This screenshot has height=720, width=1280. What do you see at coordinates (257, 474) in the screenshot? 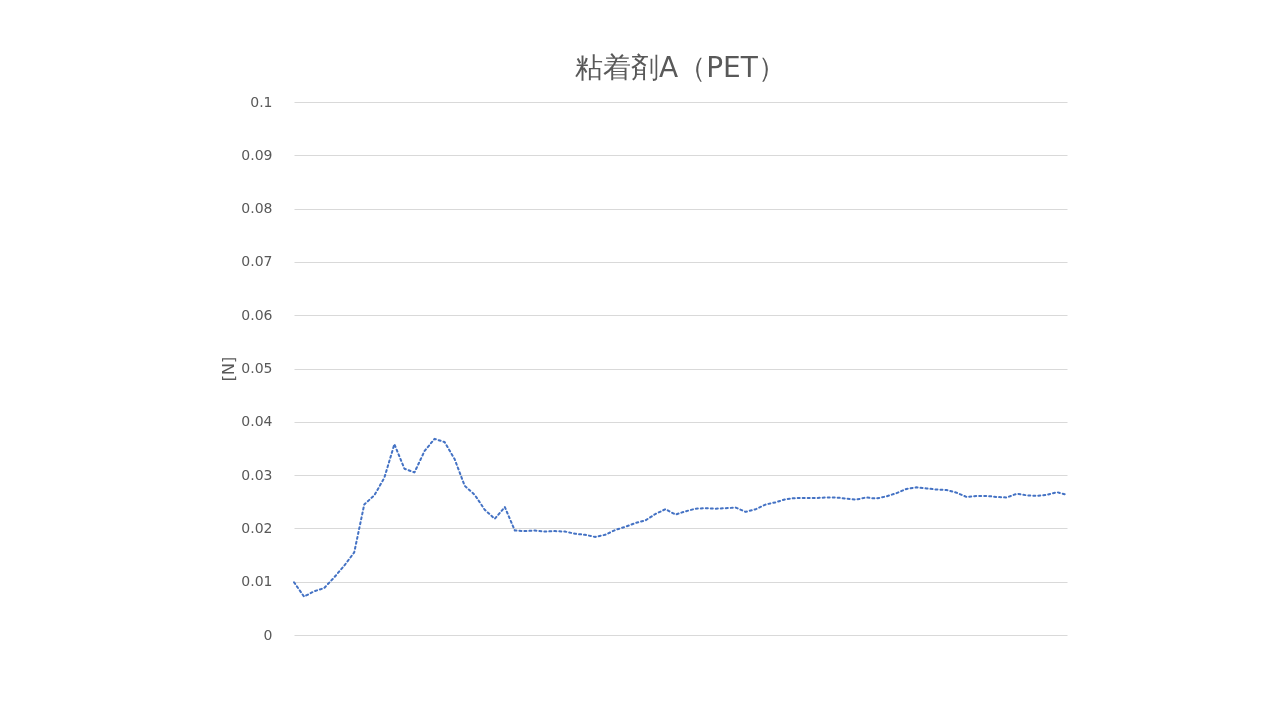
I see `y-tick-label: 0.03` at bounding box center [257, 474].